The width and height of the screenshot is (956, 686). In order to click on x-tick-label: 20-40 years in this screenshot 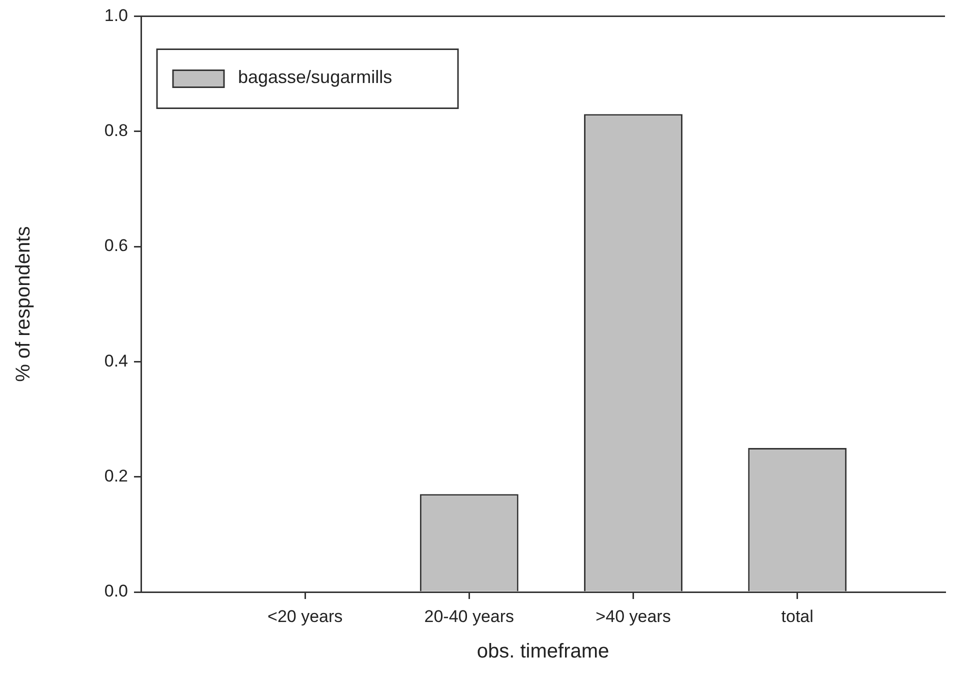, I will do `click(469, 616)`.